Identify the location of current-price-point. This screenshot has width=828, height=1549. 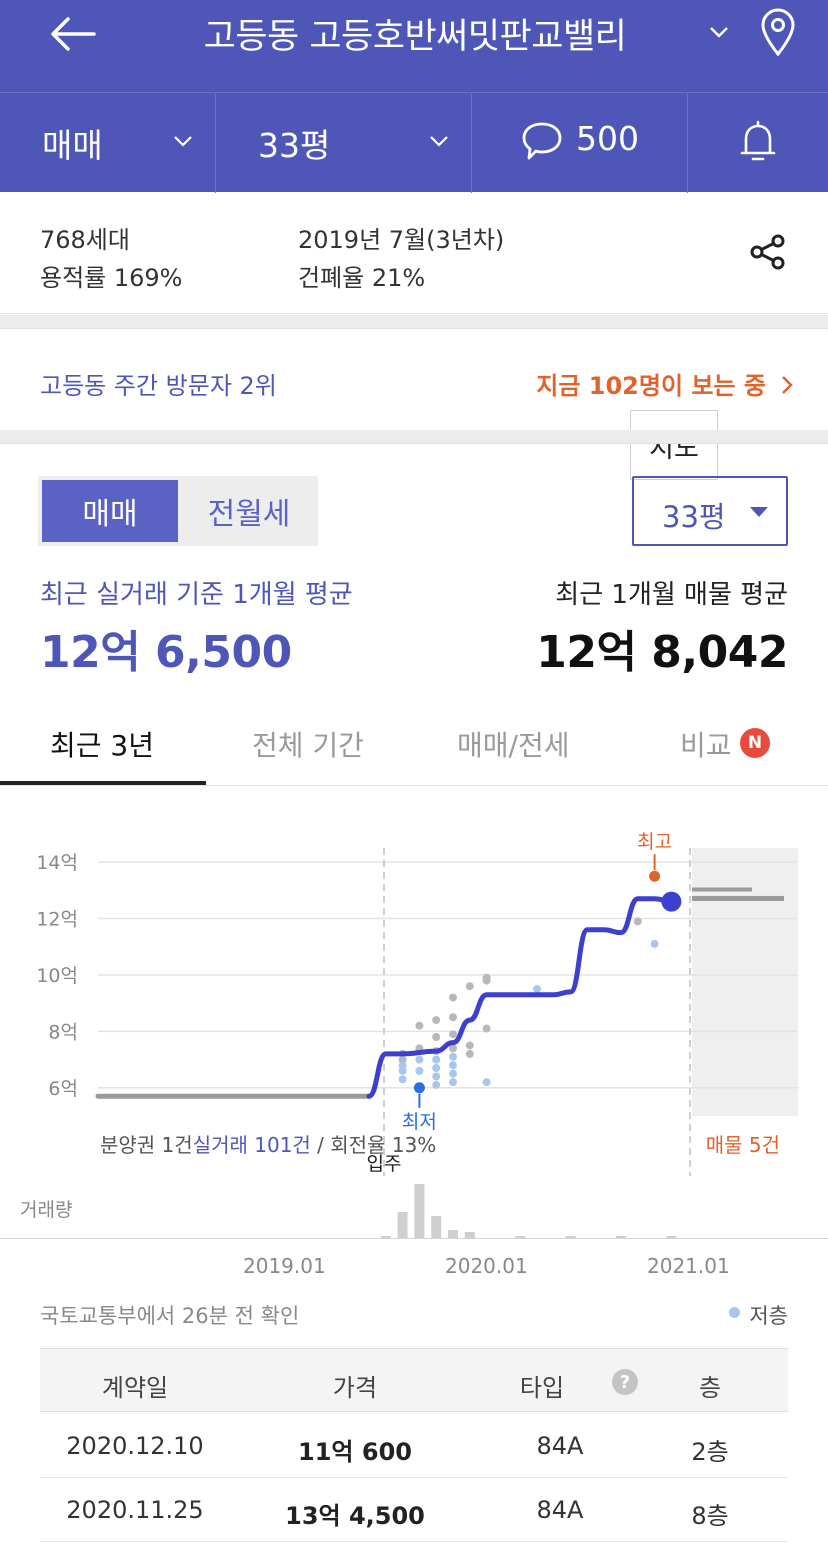
(671, 901).